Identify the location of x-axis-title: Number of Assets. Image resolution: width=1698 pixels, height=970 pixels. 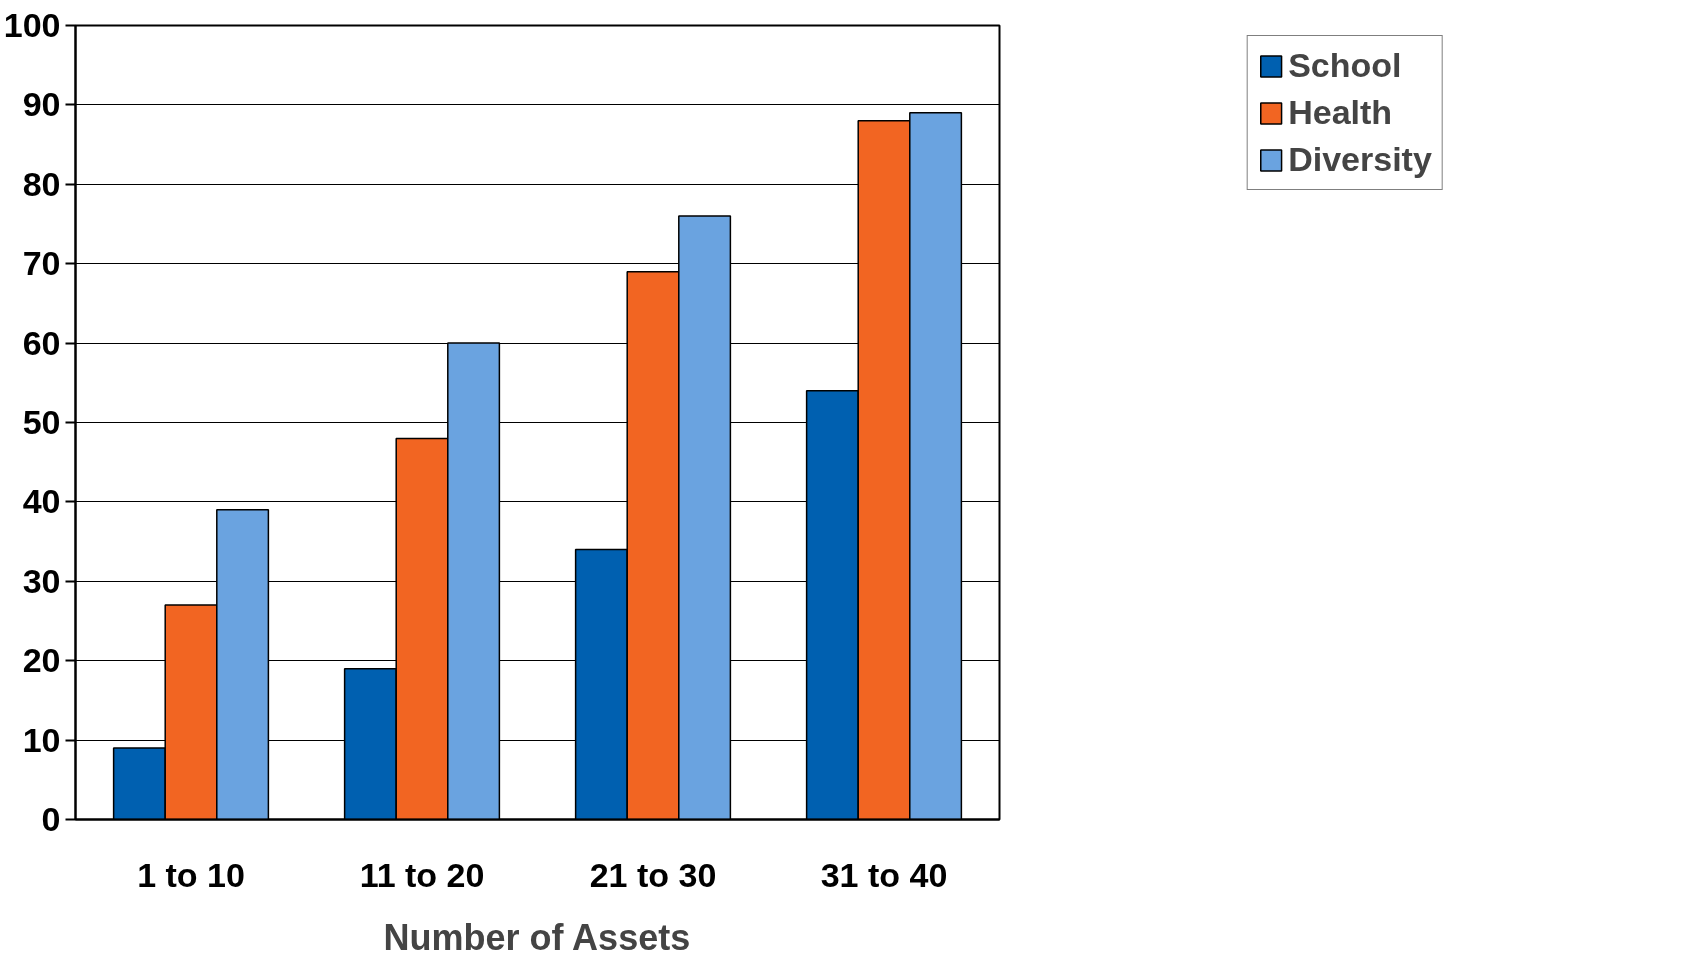
(537, 937).